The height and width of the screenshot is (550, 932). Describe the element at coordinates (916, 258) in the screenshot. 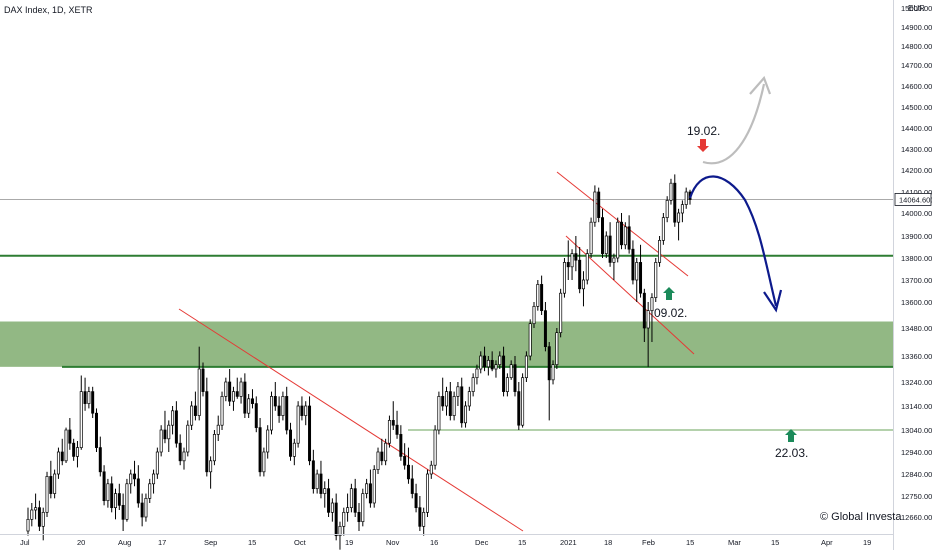

I see `y-tick-label: 13800.000` at that location.